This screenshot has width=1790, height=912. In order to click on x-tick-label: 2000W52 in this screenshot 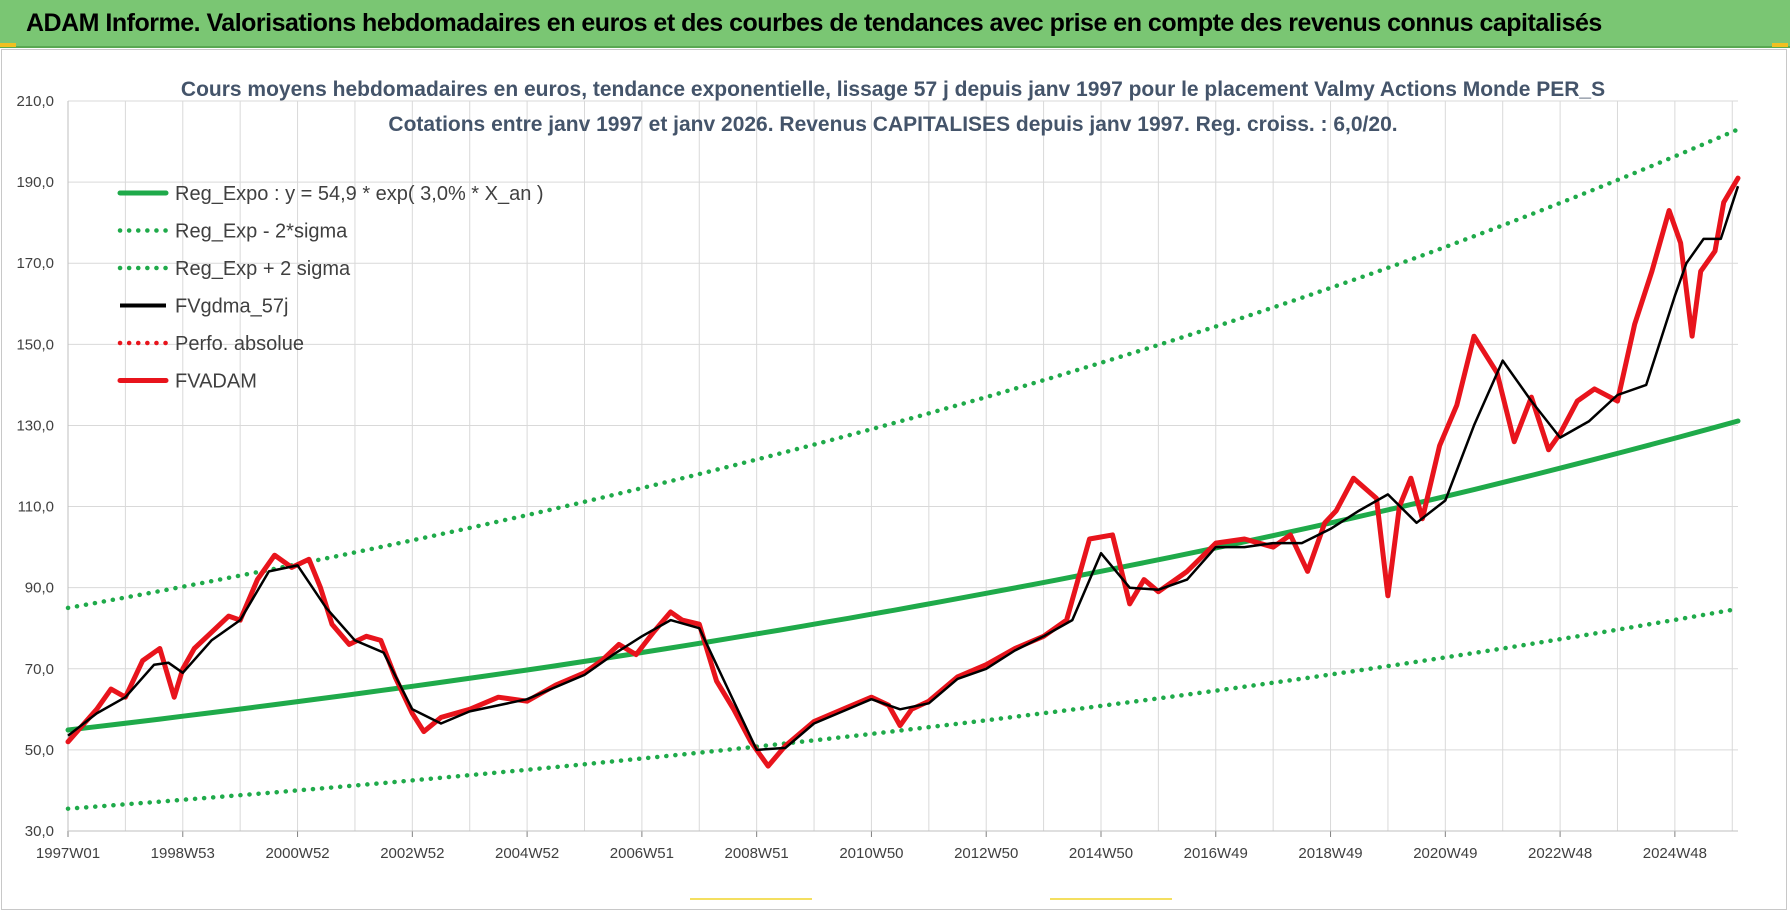, I will do `click(297, 853)`.